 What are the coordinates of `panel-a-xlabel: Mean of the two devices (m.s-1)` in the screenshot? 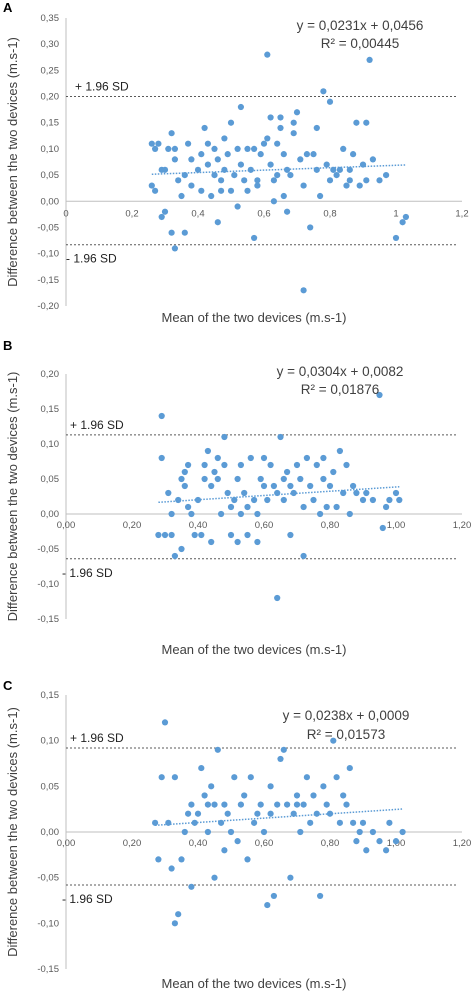 It's located at (254, 317).